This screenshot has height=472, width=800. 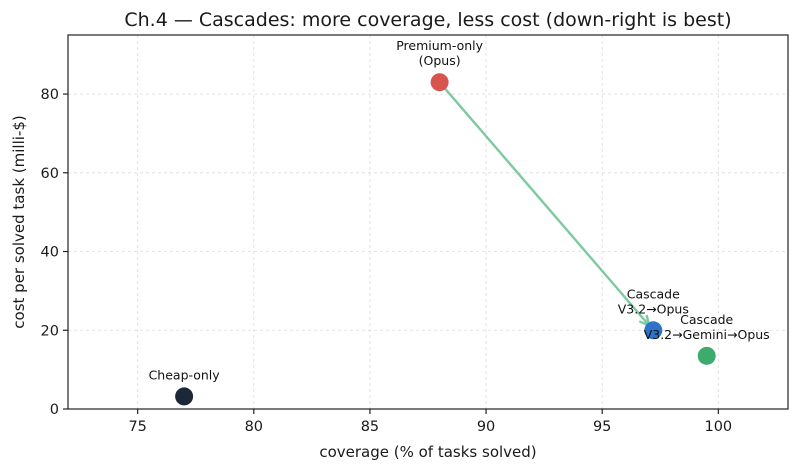 I want to click on y-tick-label: 60, so click(x=50, y=174).